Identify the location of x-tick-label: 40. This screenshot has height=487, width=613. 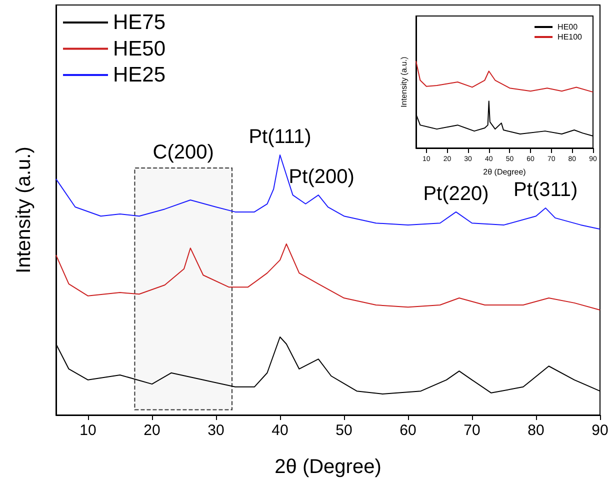
(280, 430).